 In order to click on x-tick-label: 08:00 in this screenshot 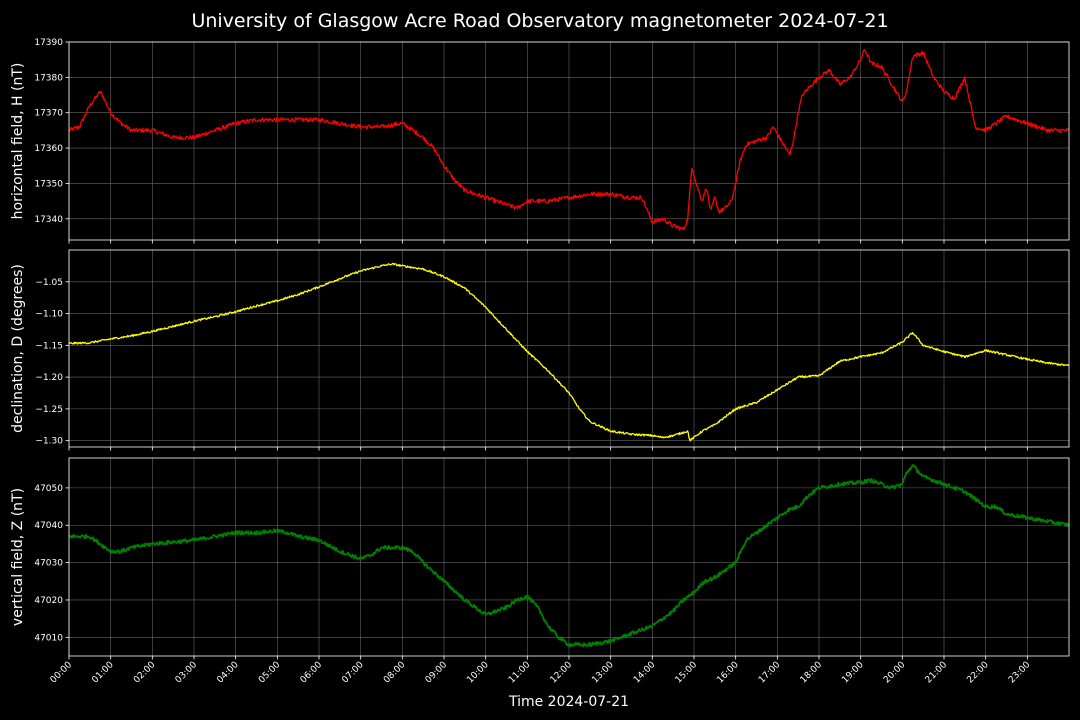, I will do `click(395, 673)`.